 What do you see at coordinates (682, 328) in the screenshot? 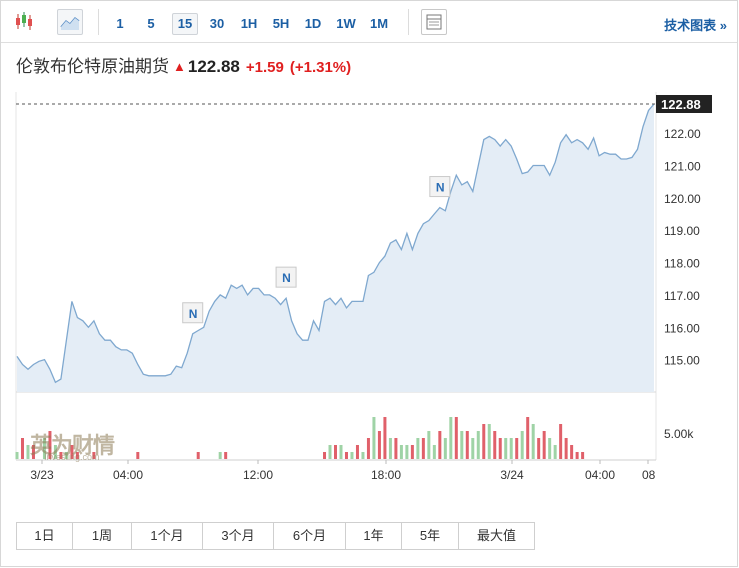
I see `y-tick-label: 116.00` at bounding box center [682, 328].